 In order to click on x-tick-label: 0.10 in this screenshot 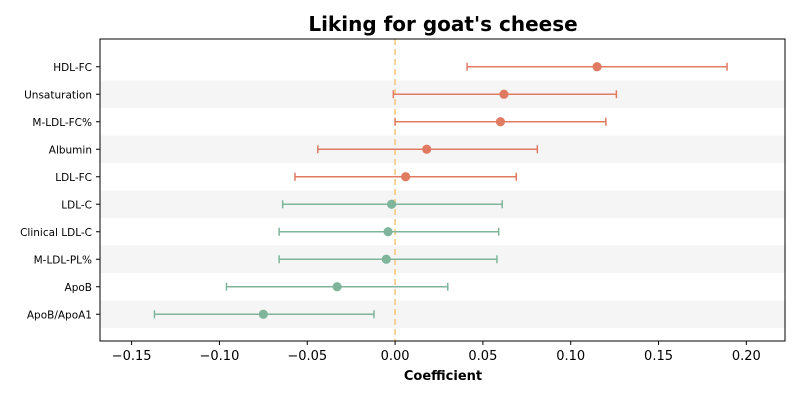, I will do `click(570, 356)`.